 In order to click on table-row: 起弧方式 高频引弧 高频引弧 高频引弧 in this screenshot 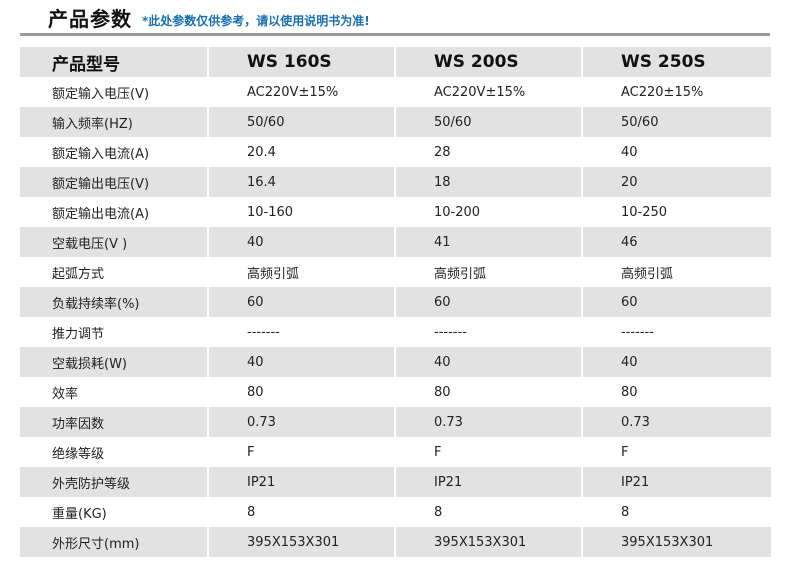, I will do `click(395, 272)`.